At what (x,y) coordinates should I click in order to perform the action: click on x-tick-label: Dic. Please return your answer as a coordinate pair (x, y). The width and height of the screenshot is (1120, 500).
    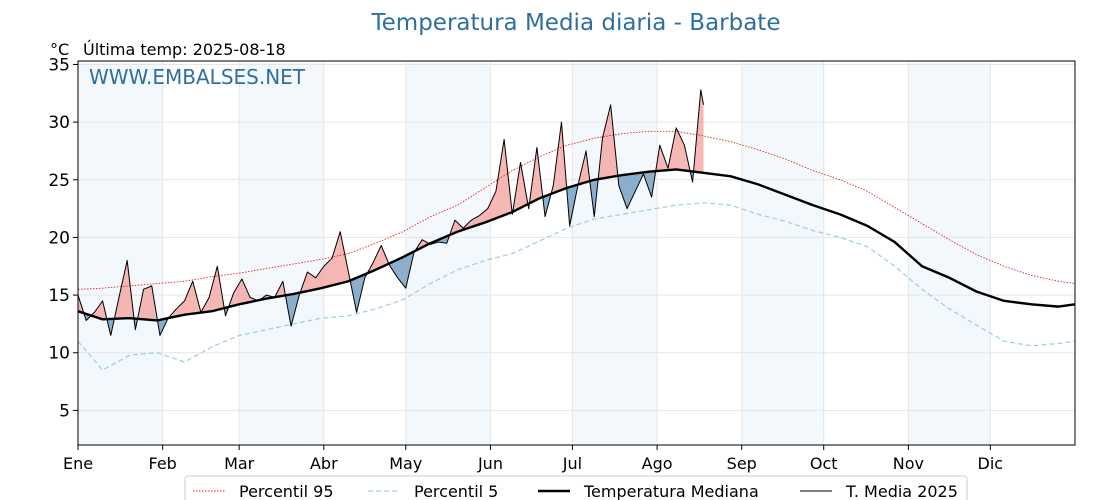
    Looking at the image, I should click on (991, 463).